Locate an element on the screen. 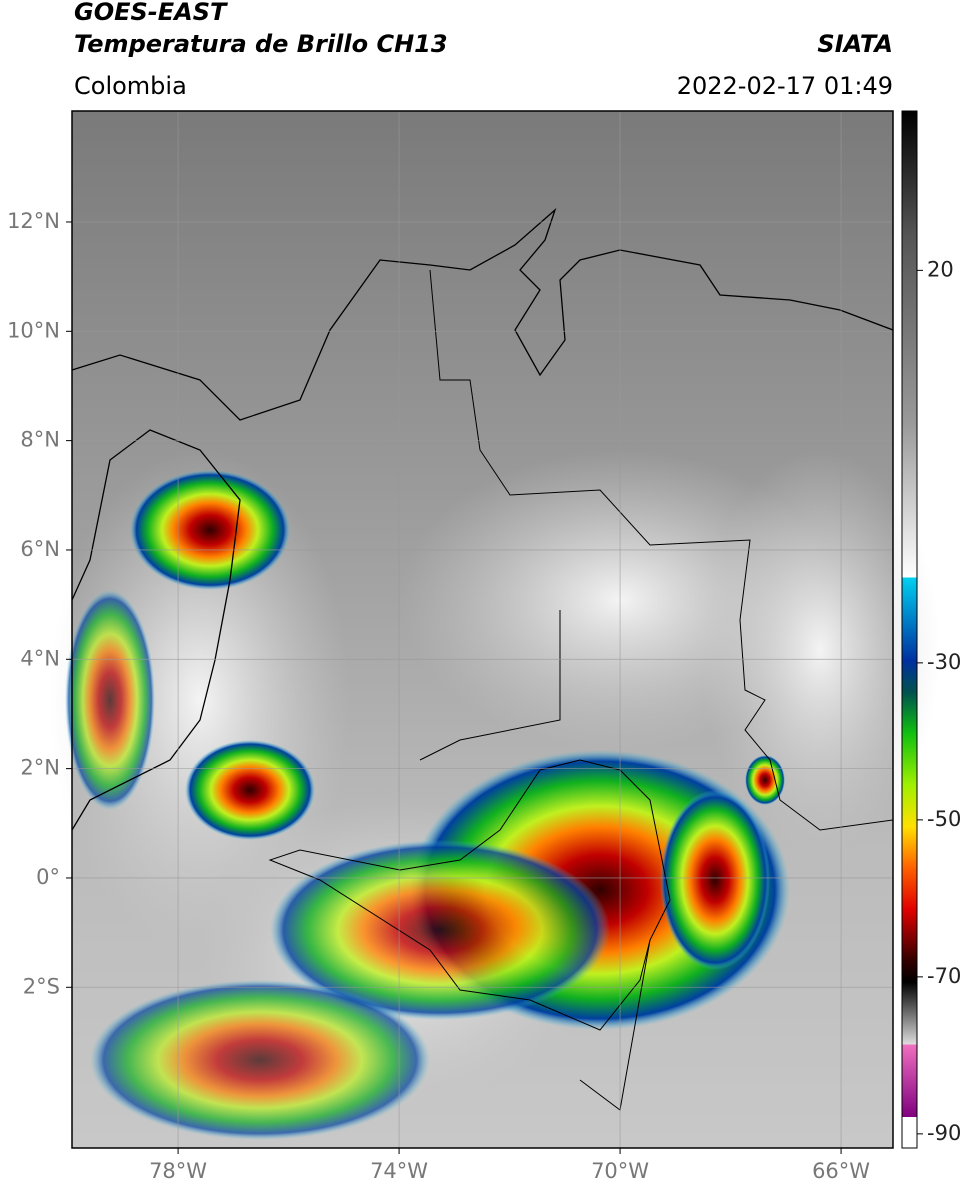 The height and width of the screenshot is (1194, 966). x-tick-label: 66°W is located at coordinates (841, 1171).